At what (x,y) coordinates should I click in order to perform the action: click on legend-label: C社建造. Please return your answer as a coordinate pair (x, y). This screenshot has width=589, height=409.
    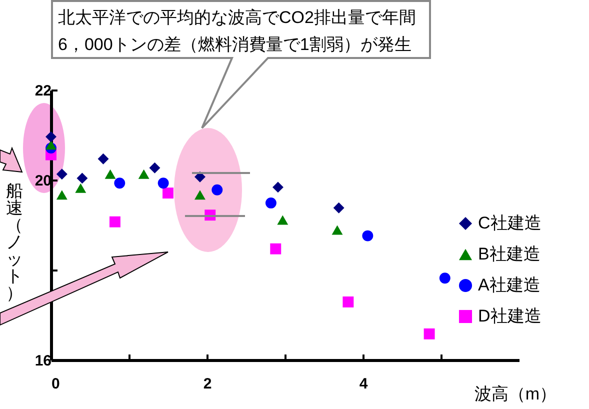
    Looking at the image, I should click on (510, 223).